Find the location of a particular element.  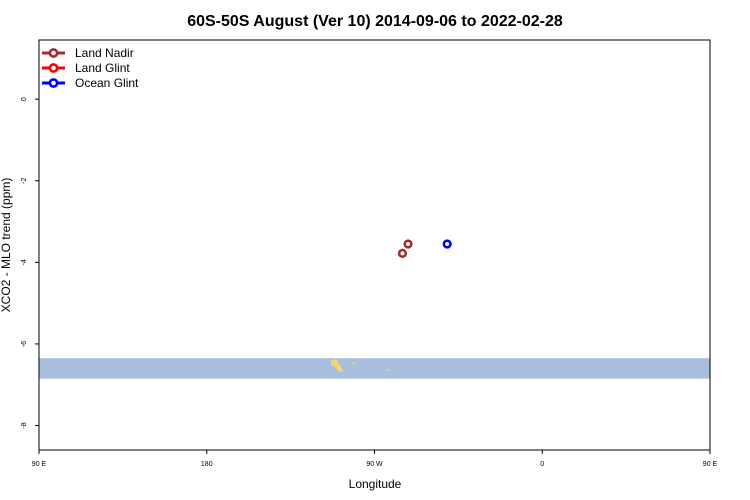

latitude-band is located at coordinates (374, 368).